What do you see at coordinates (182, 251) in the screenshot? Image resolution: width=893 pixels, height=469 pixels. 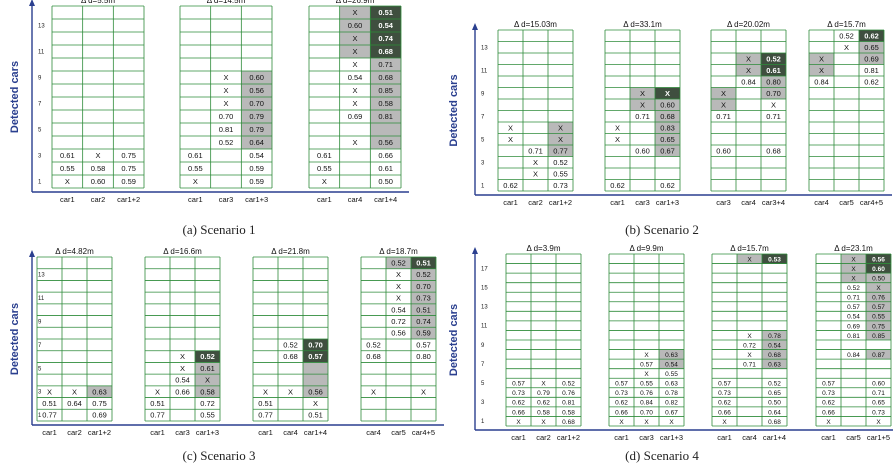 I see `delta-label: Δ d=16.6m` at bounding box center [182, 251].